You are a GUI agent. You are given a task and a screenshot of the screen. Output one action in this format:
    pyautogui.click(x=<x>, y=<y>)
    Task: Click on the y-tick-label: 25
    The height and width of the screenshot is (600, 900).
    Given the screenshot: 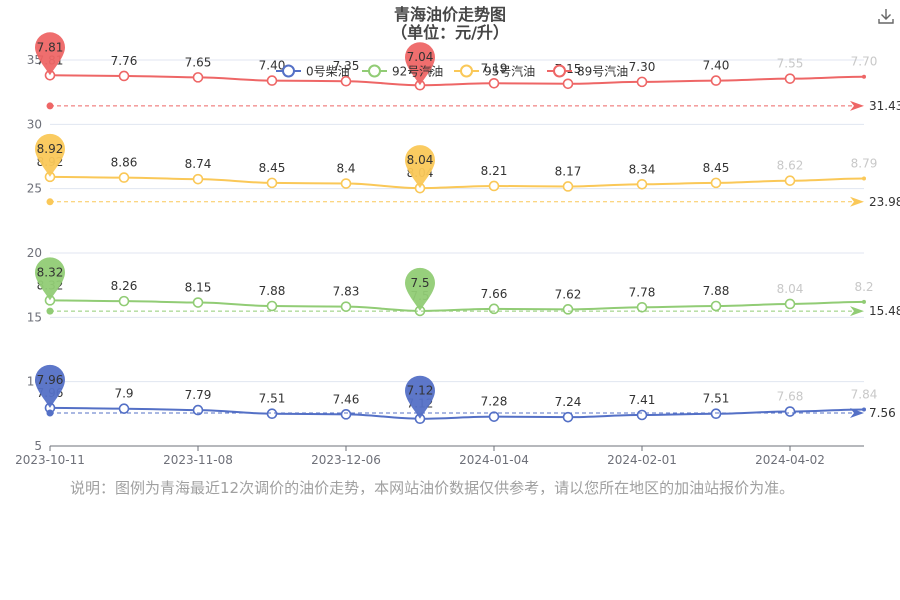 What is the action you would take?
    pyautogui.click(x=34, y=189)
    